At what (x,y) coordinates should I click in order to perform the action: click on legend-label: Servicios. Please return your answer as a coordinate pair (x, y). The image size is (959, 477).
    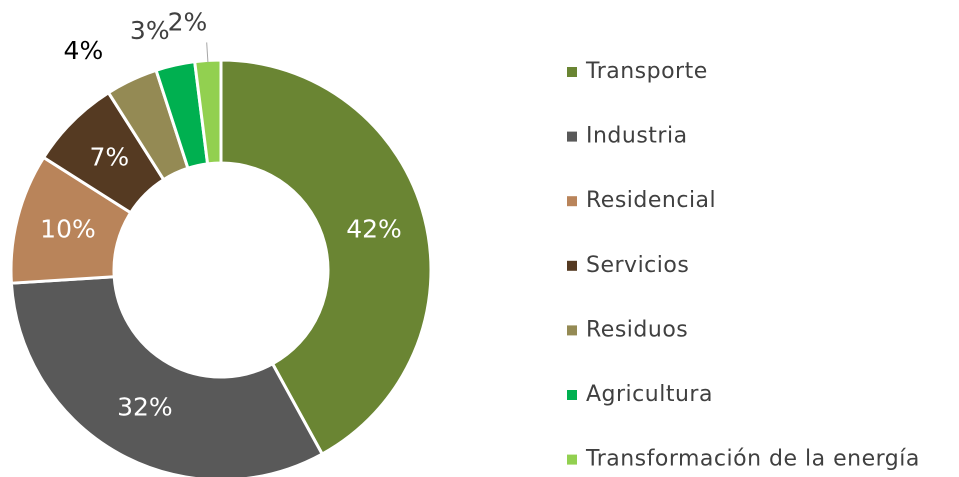
    Looking at the image, I should click on (637, 265).